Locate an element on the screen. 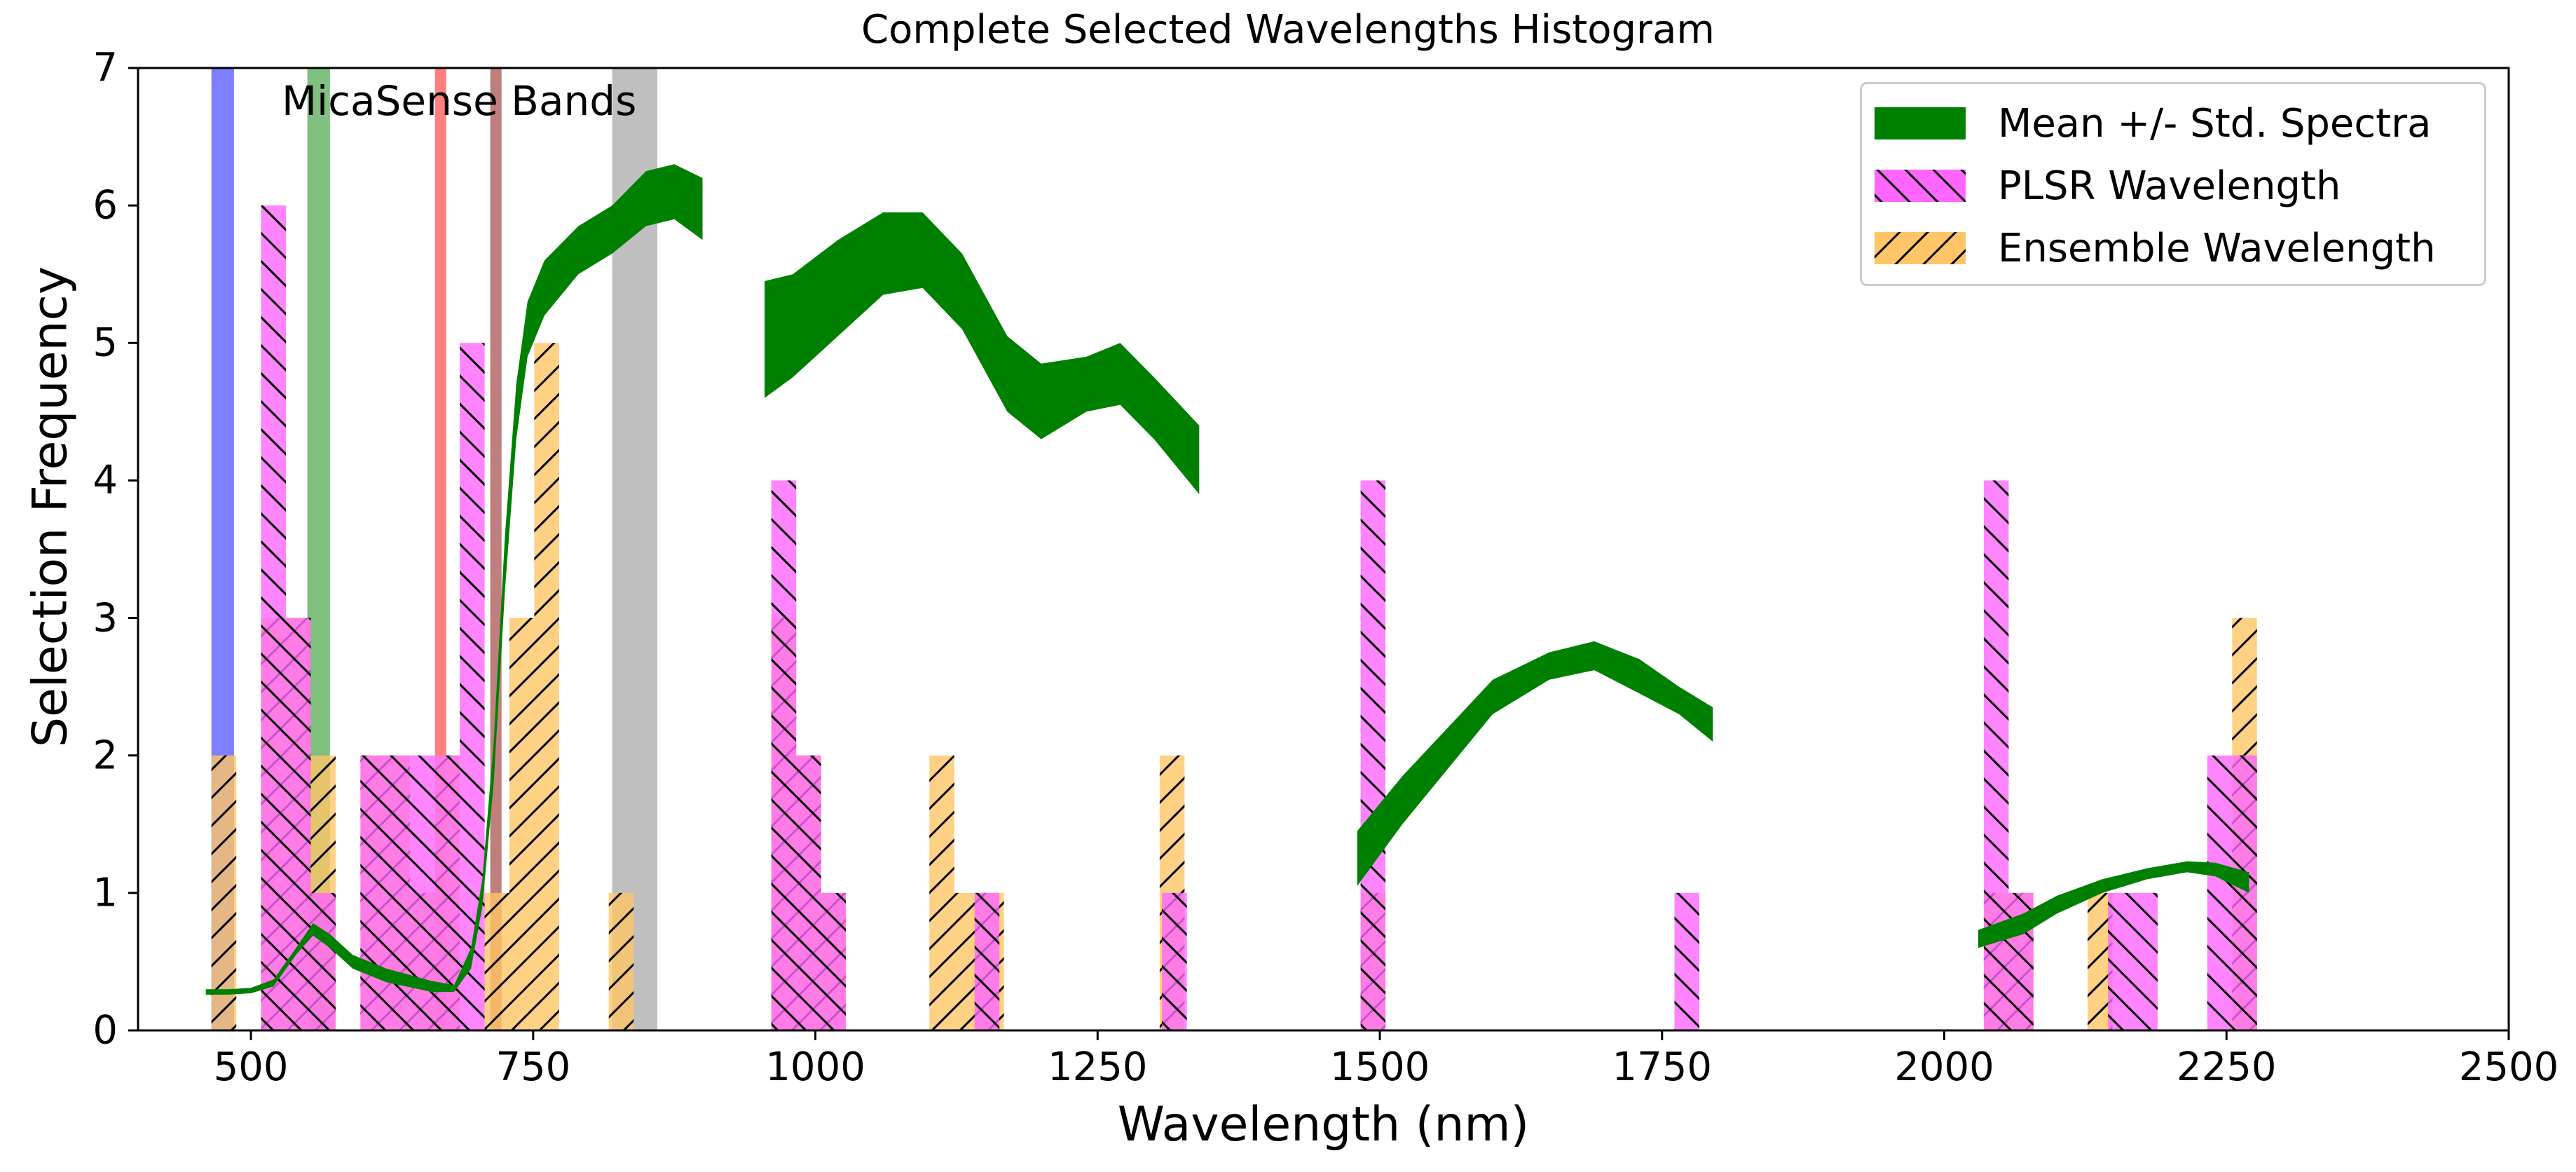 The height and width of the screenshot is (1172, 2576). micasense-bands-layer is located at coordinates (435, 549).